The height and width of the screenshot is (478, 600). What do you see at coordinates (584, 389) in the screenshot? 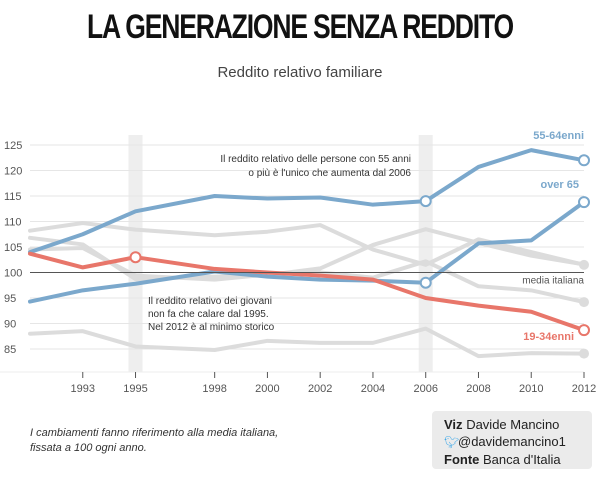
I see `x-tick-2012: 2012` at bounding box center [584, 389].